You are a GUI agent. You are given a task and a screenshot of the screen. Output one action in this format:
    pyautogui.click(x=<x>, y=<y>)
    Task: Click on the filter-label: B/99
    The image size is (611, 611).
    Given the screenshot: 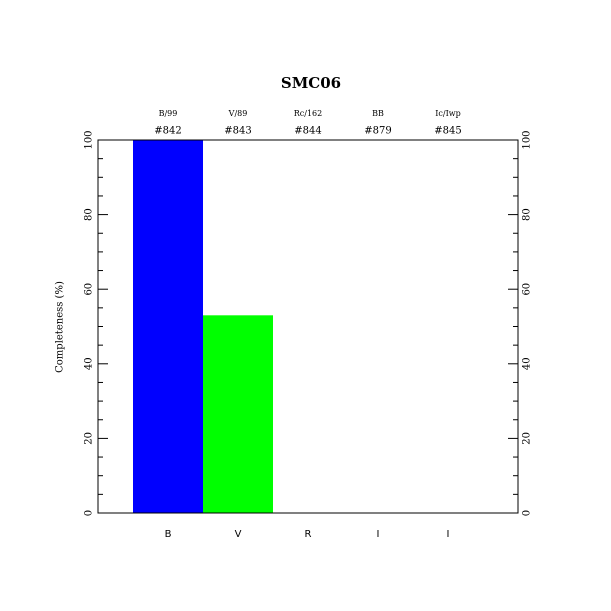 What is the action you would take?
    pyautogui.click(x=168, y=113)
    